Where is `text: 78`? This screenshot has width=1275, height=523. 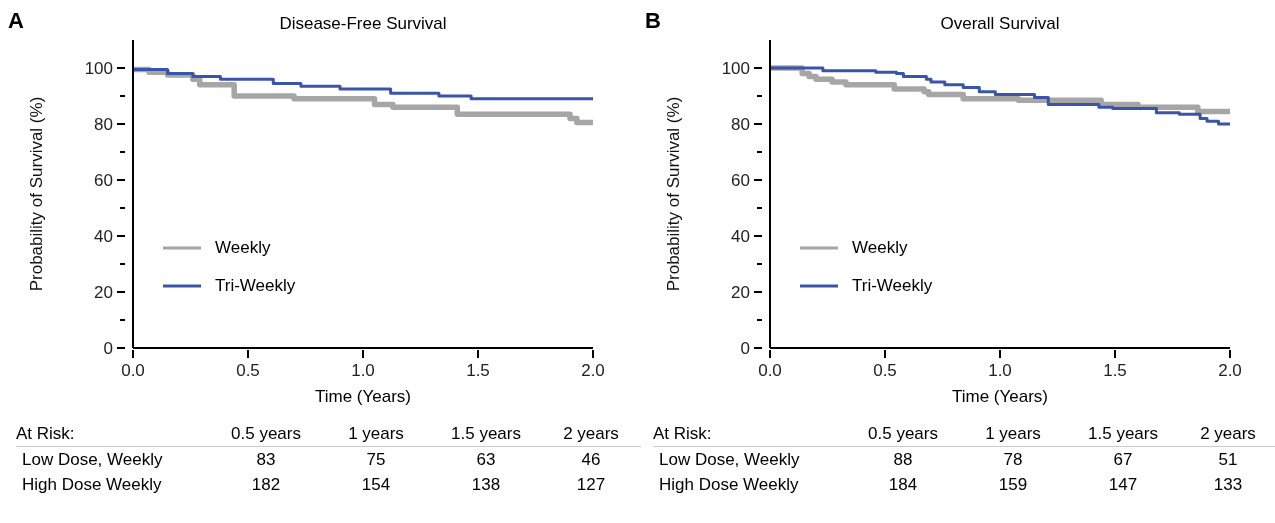 text: 78 is located at coordinates (1013, 460).